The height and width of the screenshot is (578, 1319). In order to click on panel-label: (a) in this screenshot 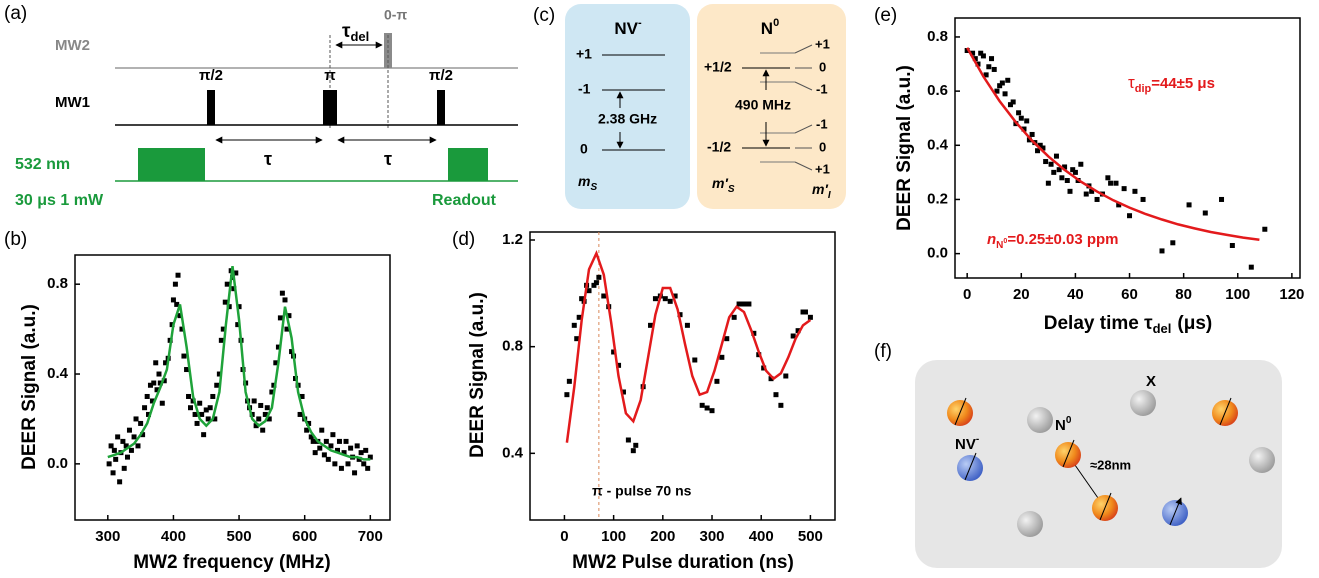, I will do `click(15, 13)`.